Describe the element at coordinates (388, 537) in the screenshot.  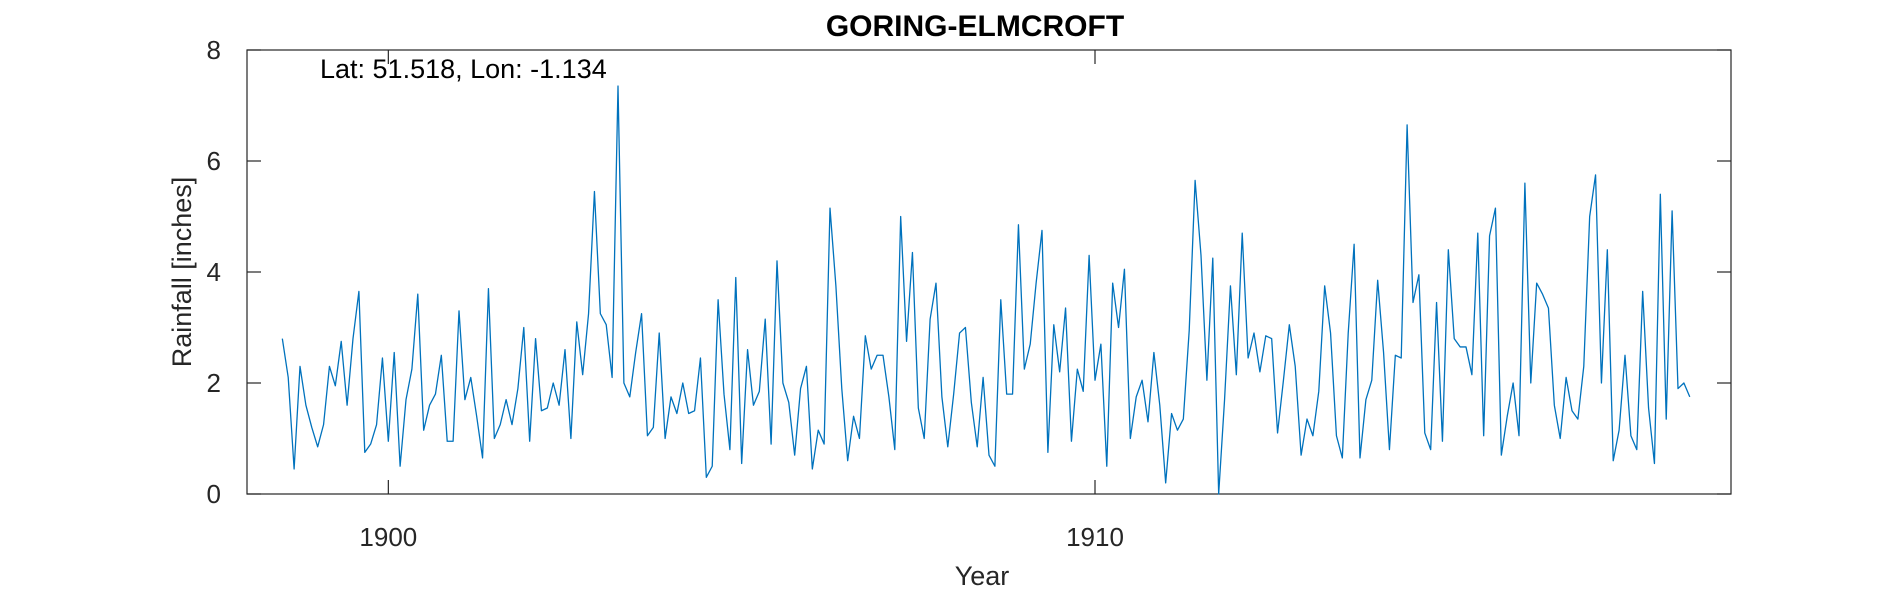
I see `x-tick-label: 1900` at that location.